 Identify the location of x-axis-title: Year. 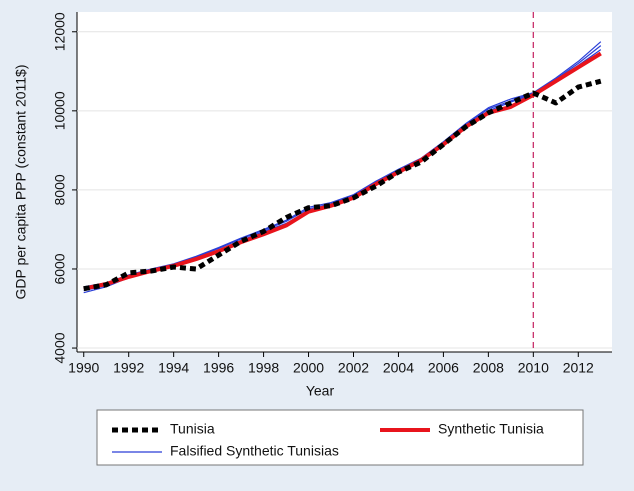
(320, 391).